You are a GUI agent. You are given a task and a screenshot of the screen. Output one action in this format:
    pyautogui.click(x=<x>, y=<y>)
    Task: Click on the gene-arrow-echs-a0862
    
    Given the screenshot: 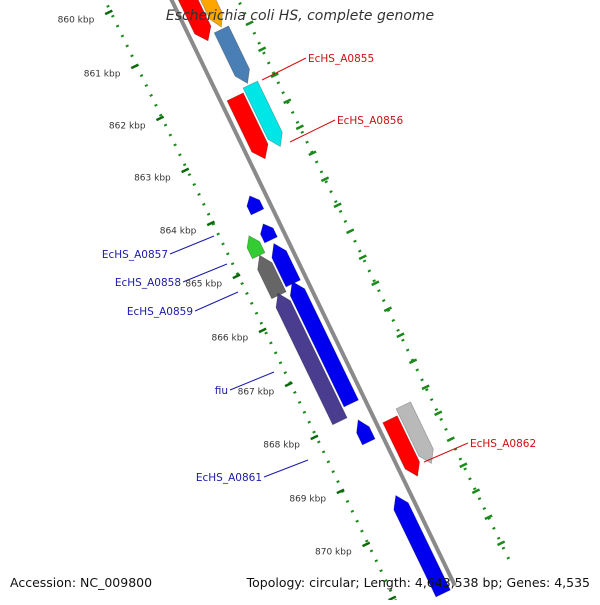 What is the action you would take?
    pyautogui.click(x=414, y=433)
    